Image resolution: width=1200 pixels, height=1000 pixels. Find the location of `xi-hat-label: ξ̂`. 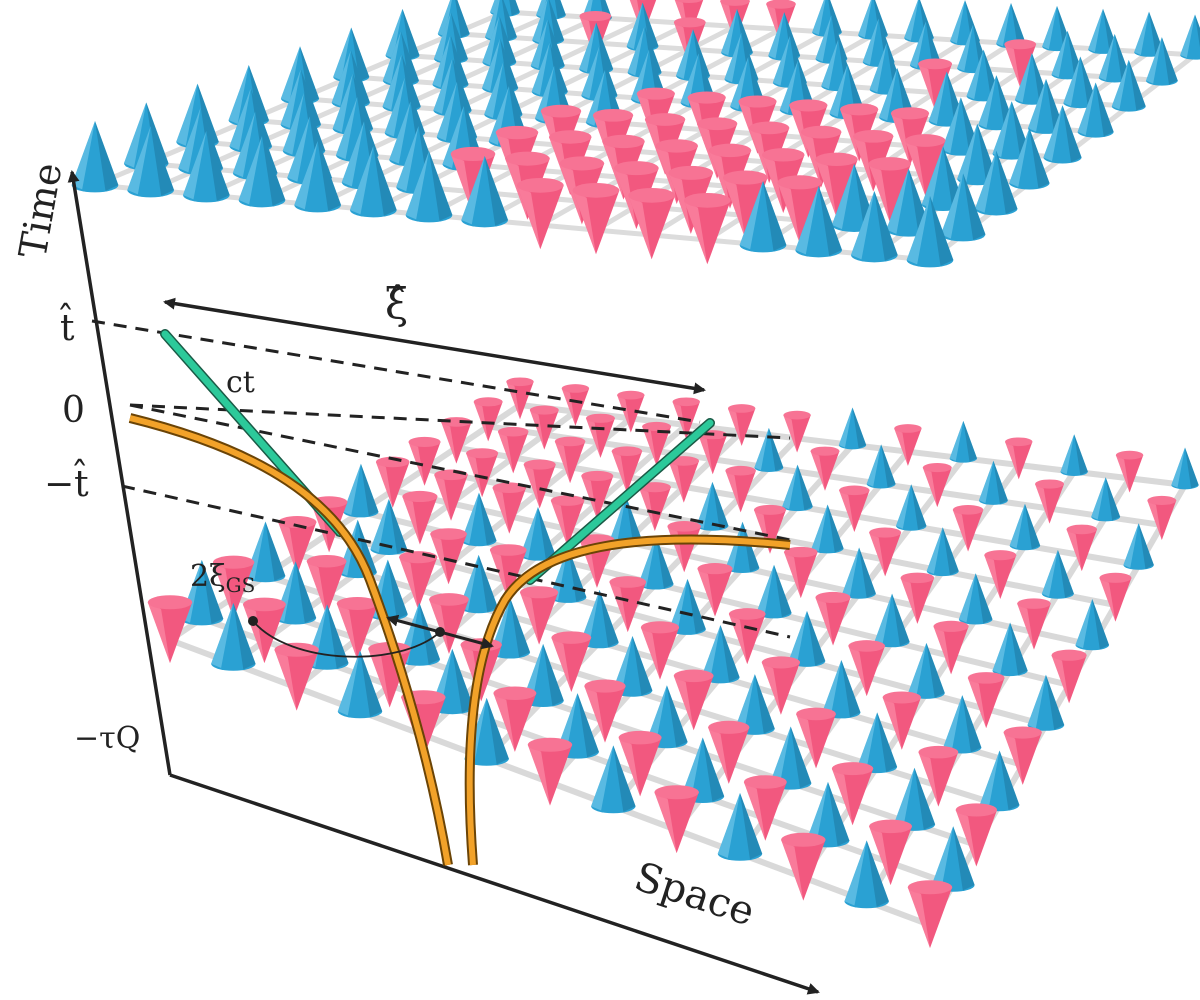

xi-hat-label: ξ̂ is located at coordinates (396, 303).